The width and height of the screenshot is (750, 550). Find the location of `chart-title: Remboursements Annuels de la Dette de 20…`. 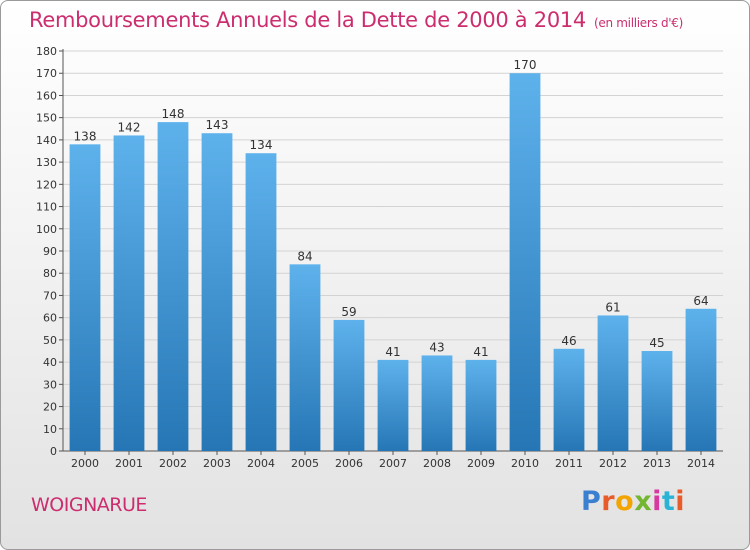

chart-title: Remboursements Annuels de la Dette de 20… is located at coordinates (356, 20).